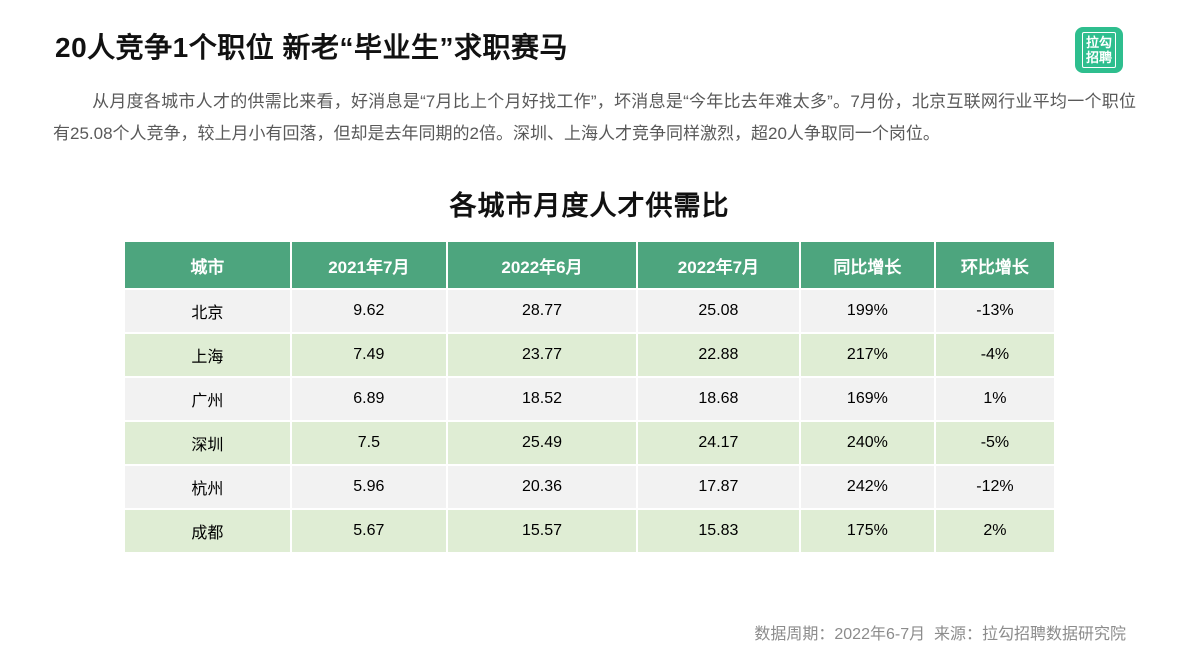 The image size is (1190, 669). I want to click on value-cell: 23.77, so click(542, 355).